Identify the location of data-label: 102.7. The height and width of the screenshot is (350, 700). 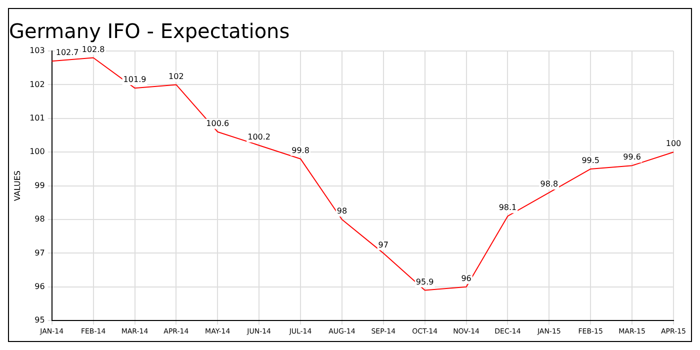
(67, 53).